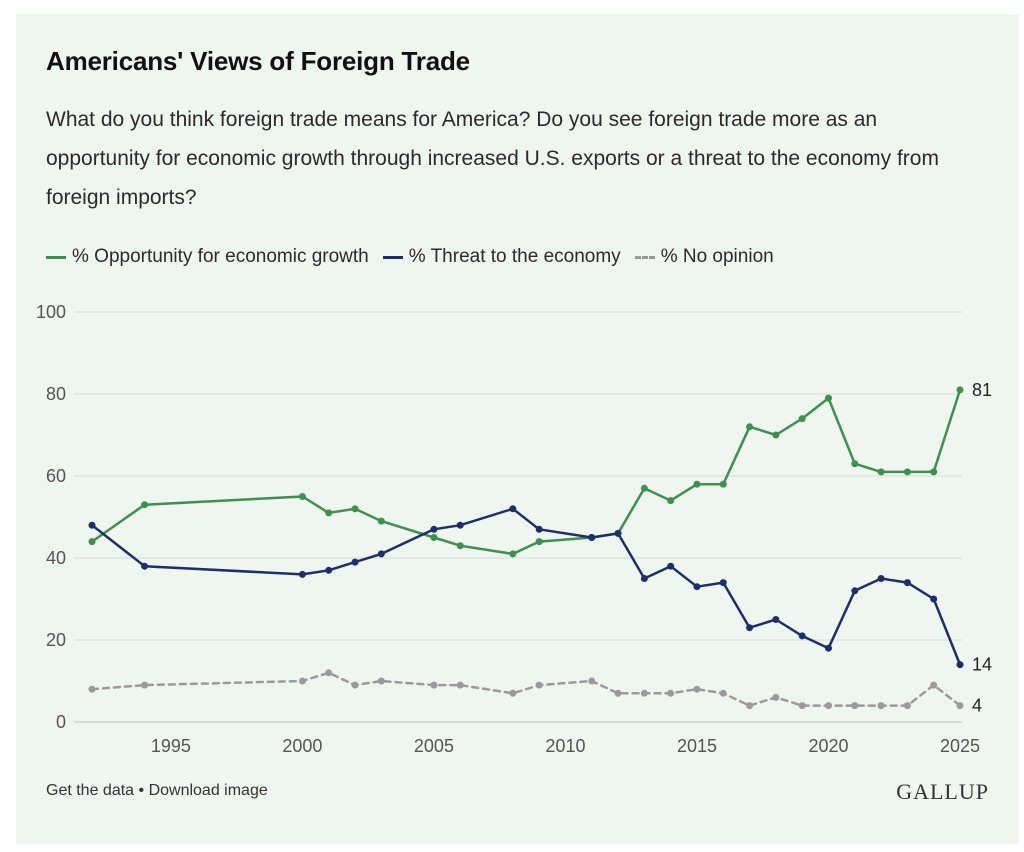 The image size is (1024, 852). What do you see at coordinates (982, 390) in the screenshot?
I see `end-label-opportunity: 81` at bounding box center [982, 390].